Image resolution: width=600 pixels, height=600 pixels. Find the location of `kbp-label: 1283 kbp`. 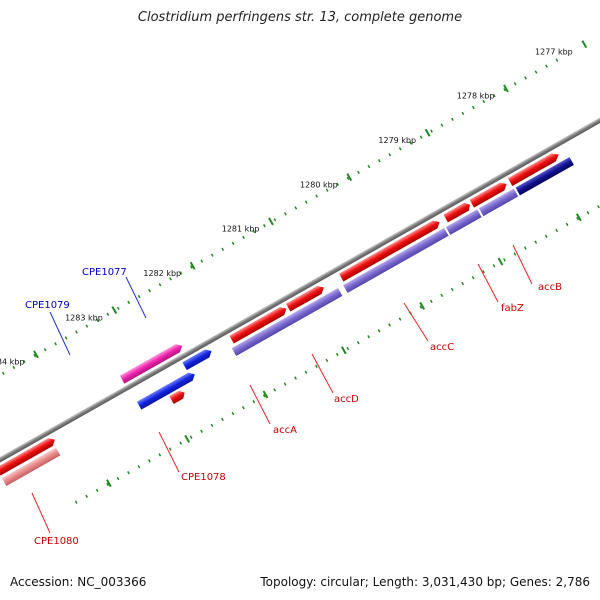

kbp-label: 1283 kbp is located at coordinates (84, 317).